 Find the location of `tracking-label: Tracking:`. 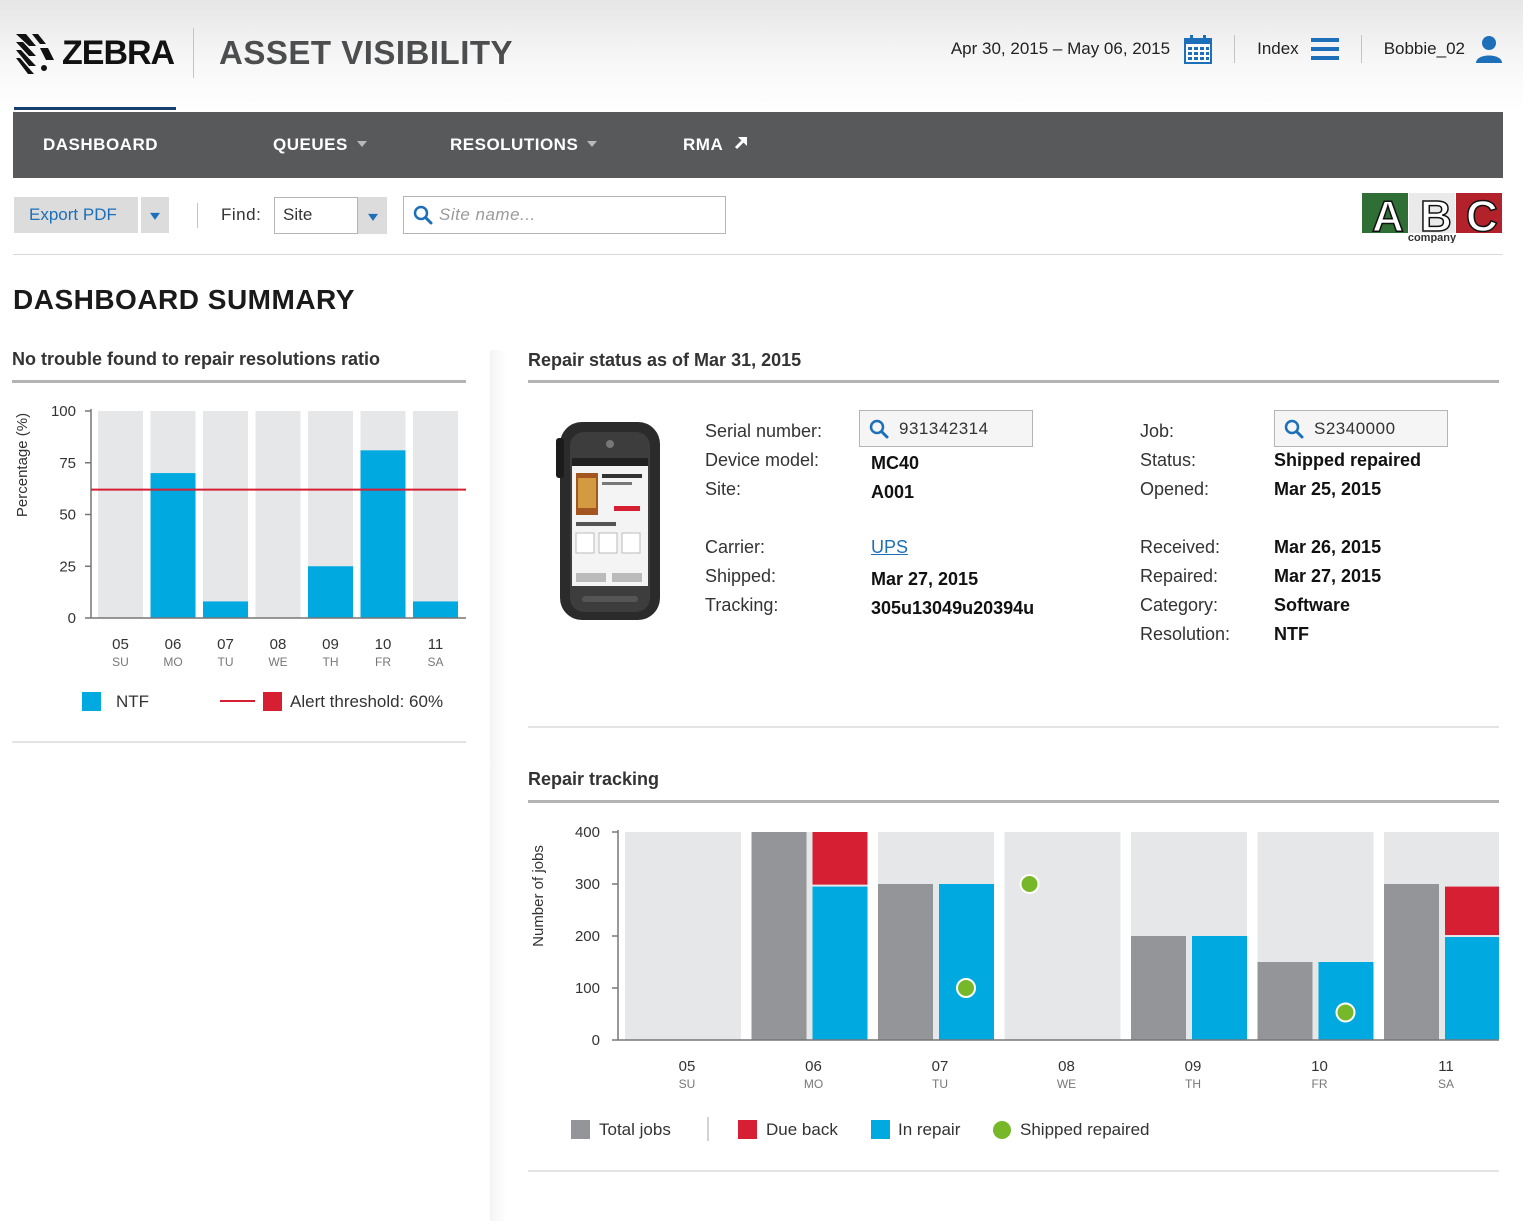

tracking-label: Tracking: is located at coordinates (742, 605).